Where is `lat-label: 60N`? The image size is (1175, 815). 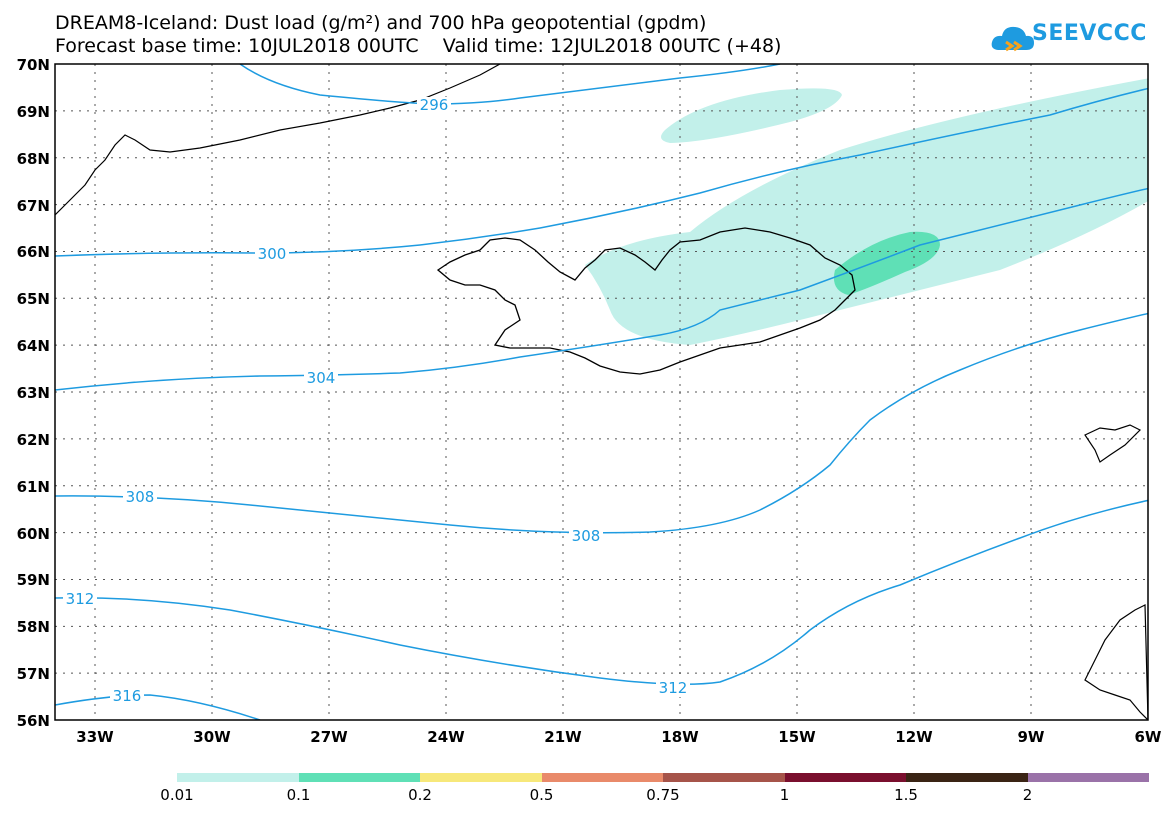 lat-label: 60N is located at coordinates (33, 533).